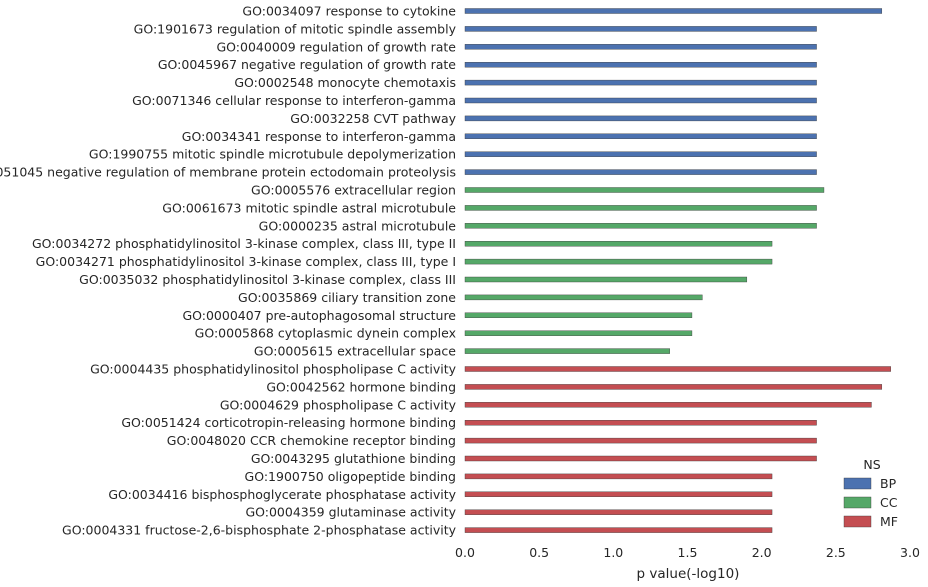  What do you see at coordinates (688, 574) in the screenshot?
I see `x-axis-title: p value(-log10)` at bounding box center [688, 574].